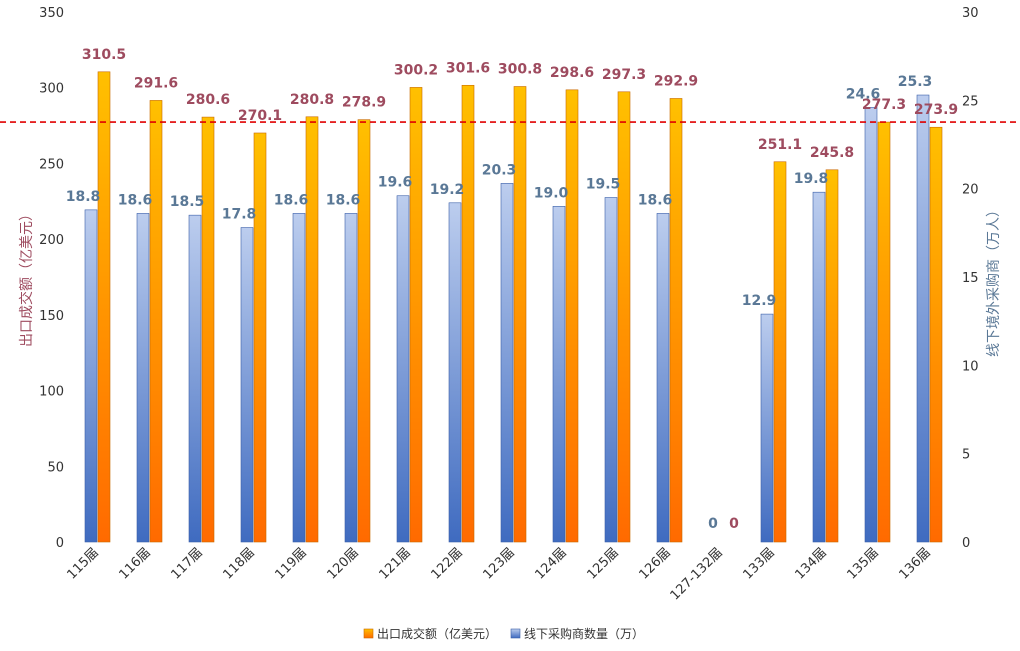 Image resolution: width=1020 pixels, height=651 pixels. What do you see at coordinates (503, 633) in the screenshot?
I see `legend: 出口成交额（亿美元） 线下采购商数量（万）` at bounding box center [503, 633].